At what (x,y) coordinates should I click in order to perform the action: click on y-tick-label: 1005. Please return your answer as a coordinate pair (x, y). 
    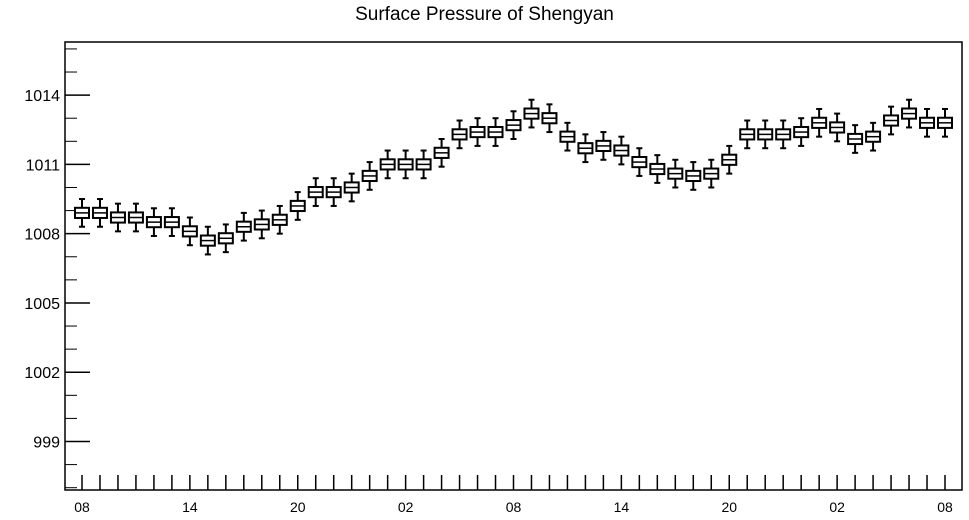
    Looking at the image, I should click on (42, 304).